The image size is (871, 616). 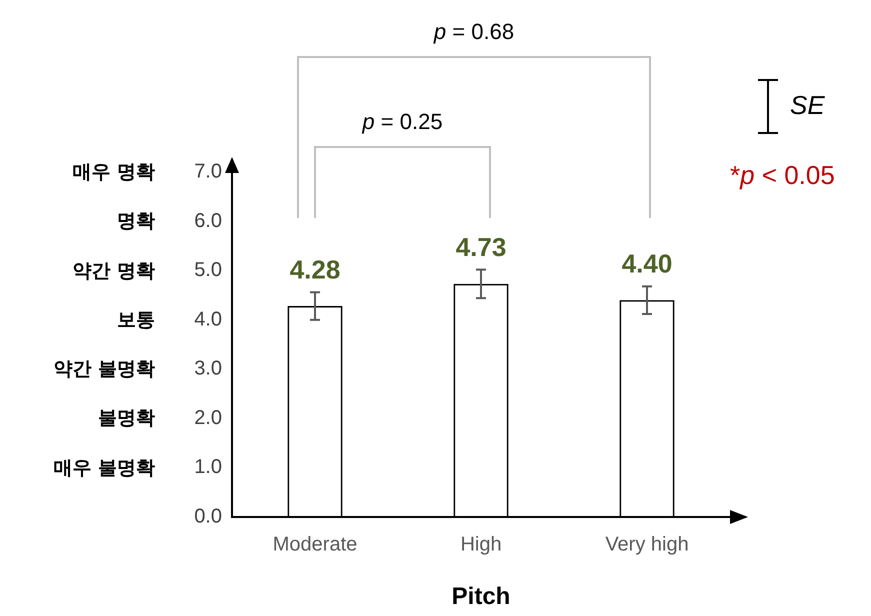 I want to click on x-tick-label: High, so click(x=481, y=545).